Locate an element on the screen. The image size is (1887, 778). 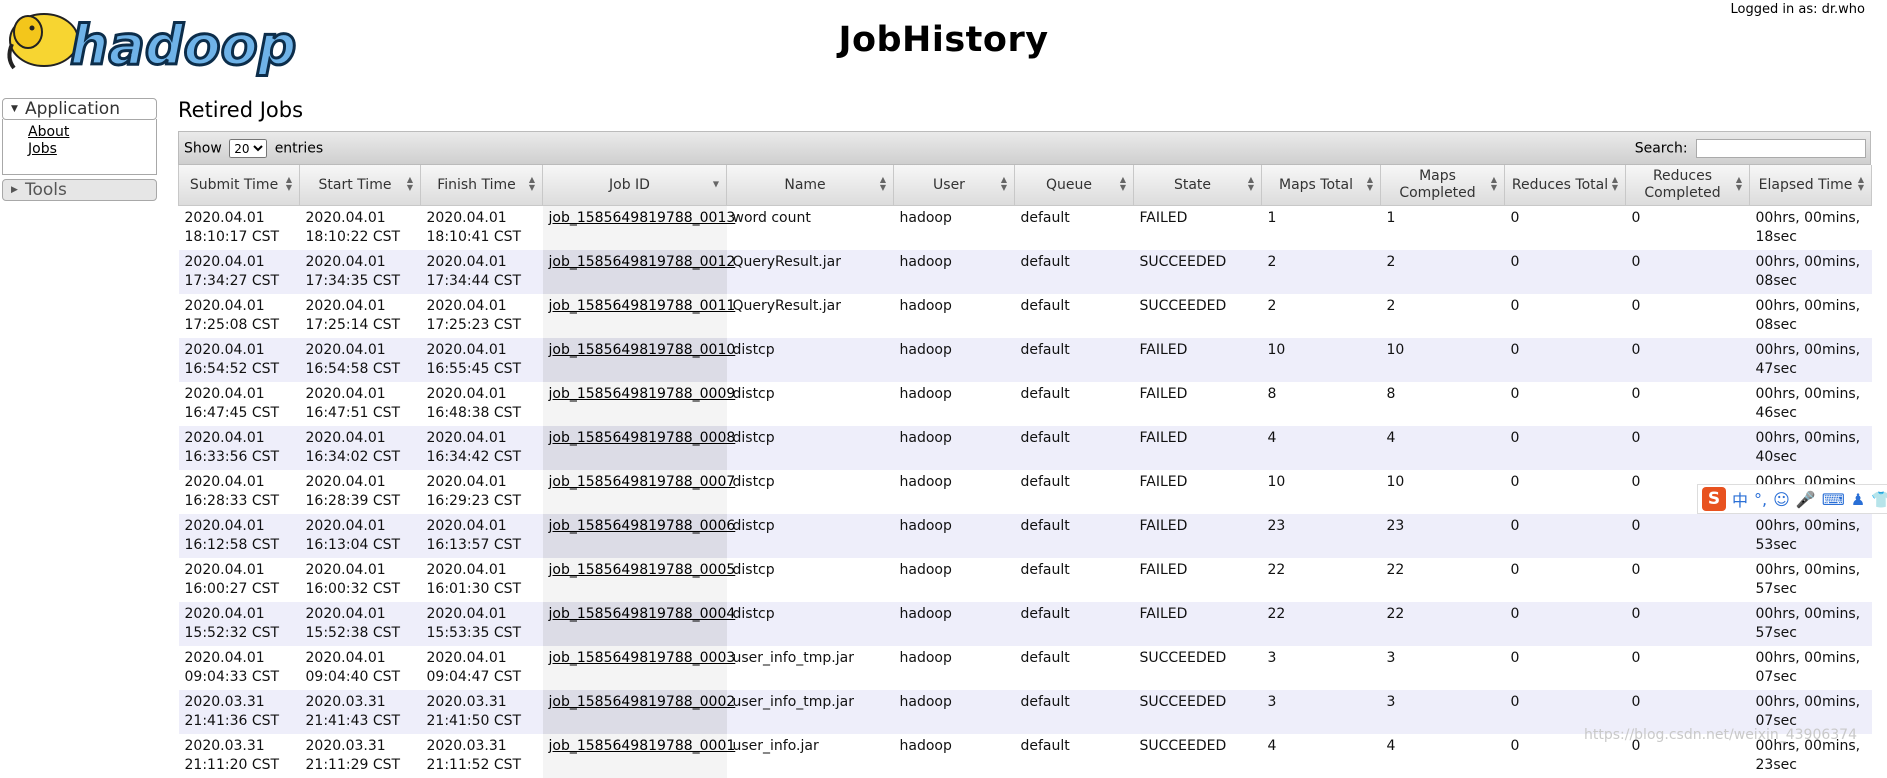
column-header: Name ▲ ▼ is located at coordinates (810, 185).